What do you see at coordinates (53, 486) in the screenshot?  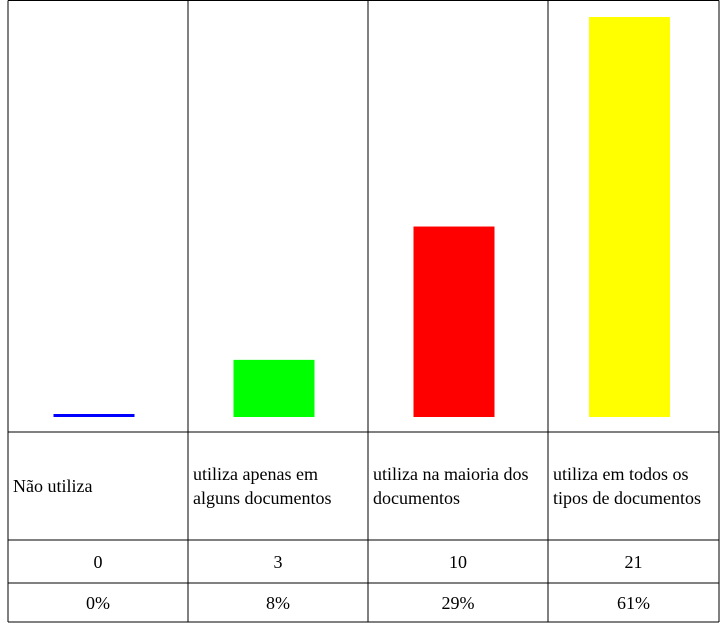 I see `category-label: Não utiliza` at bounding box center [53, 486].